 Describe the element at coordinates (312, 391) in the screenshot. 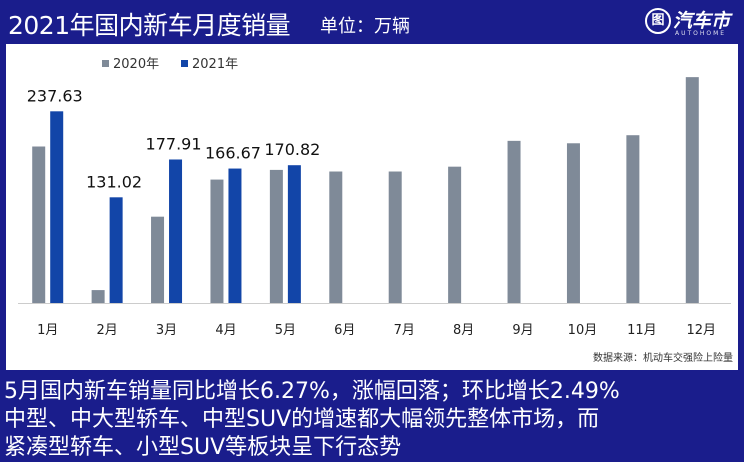

I see `note-line: 5月国内新车销量同比增长6.27%，涨幅回落；环比增长2.49%` at that location.